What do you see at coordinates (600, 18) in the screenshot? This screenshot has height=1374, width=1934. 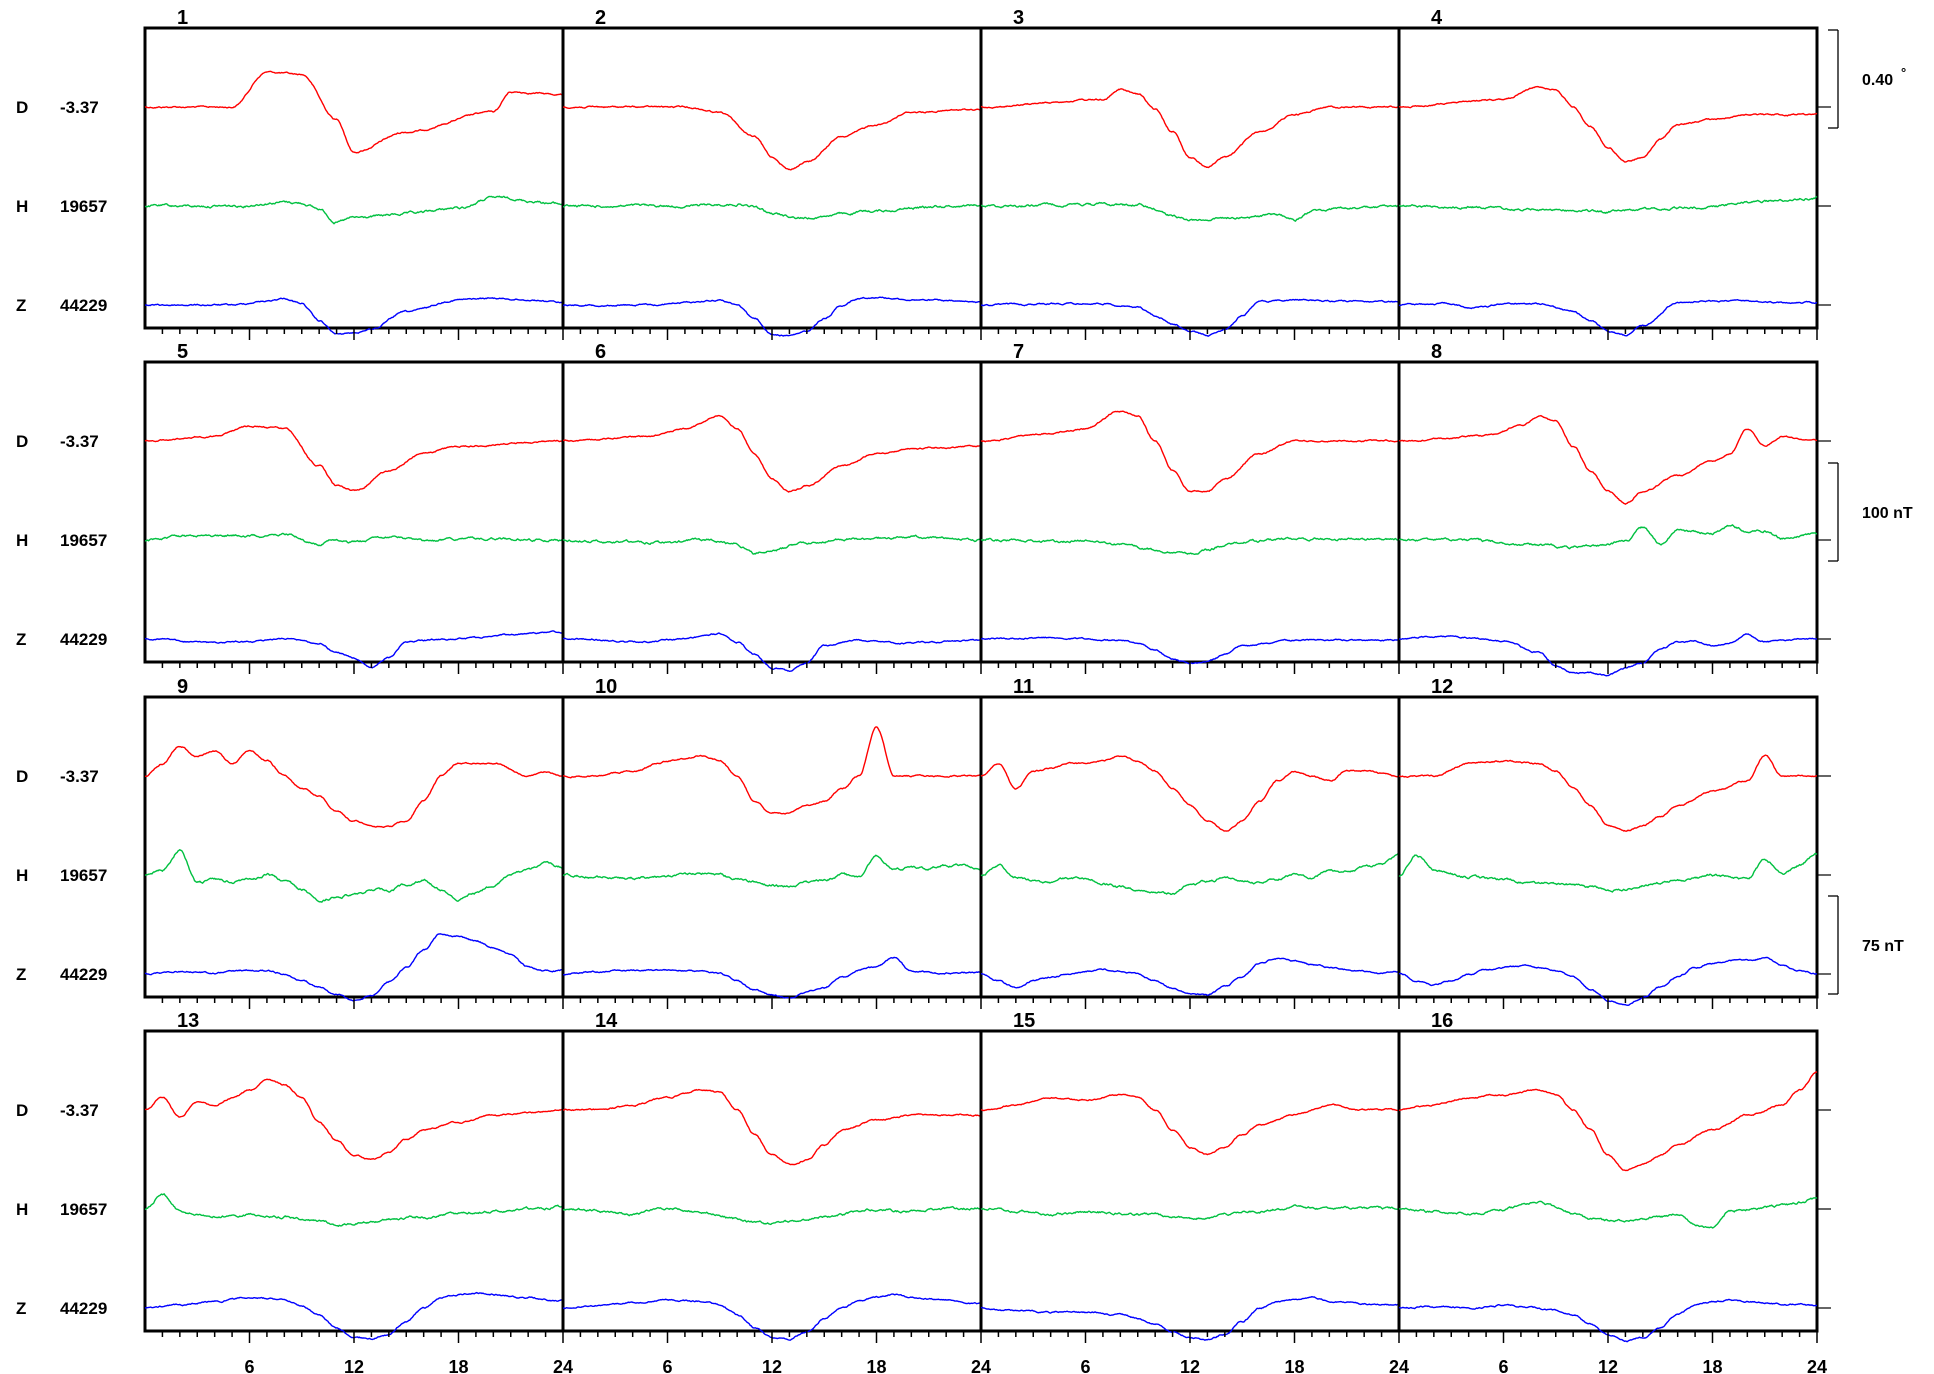 I see `day-label: 2` at bounding box center [600, 18].